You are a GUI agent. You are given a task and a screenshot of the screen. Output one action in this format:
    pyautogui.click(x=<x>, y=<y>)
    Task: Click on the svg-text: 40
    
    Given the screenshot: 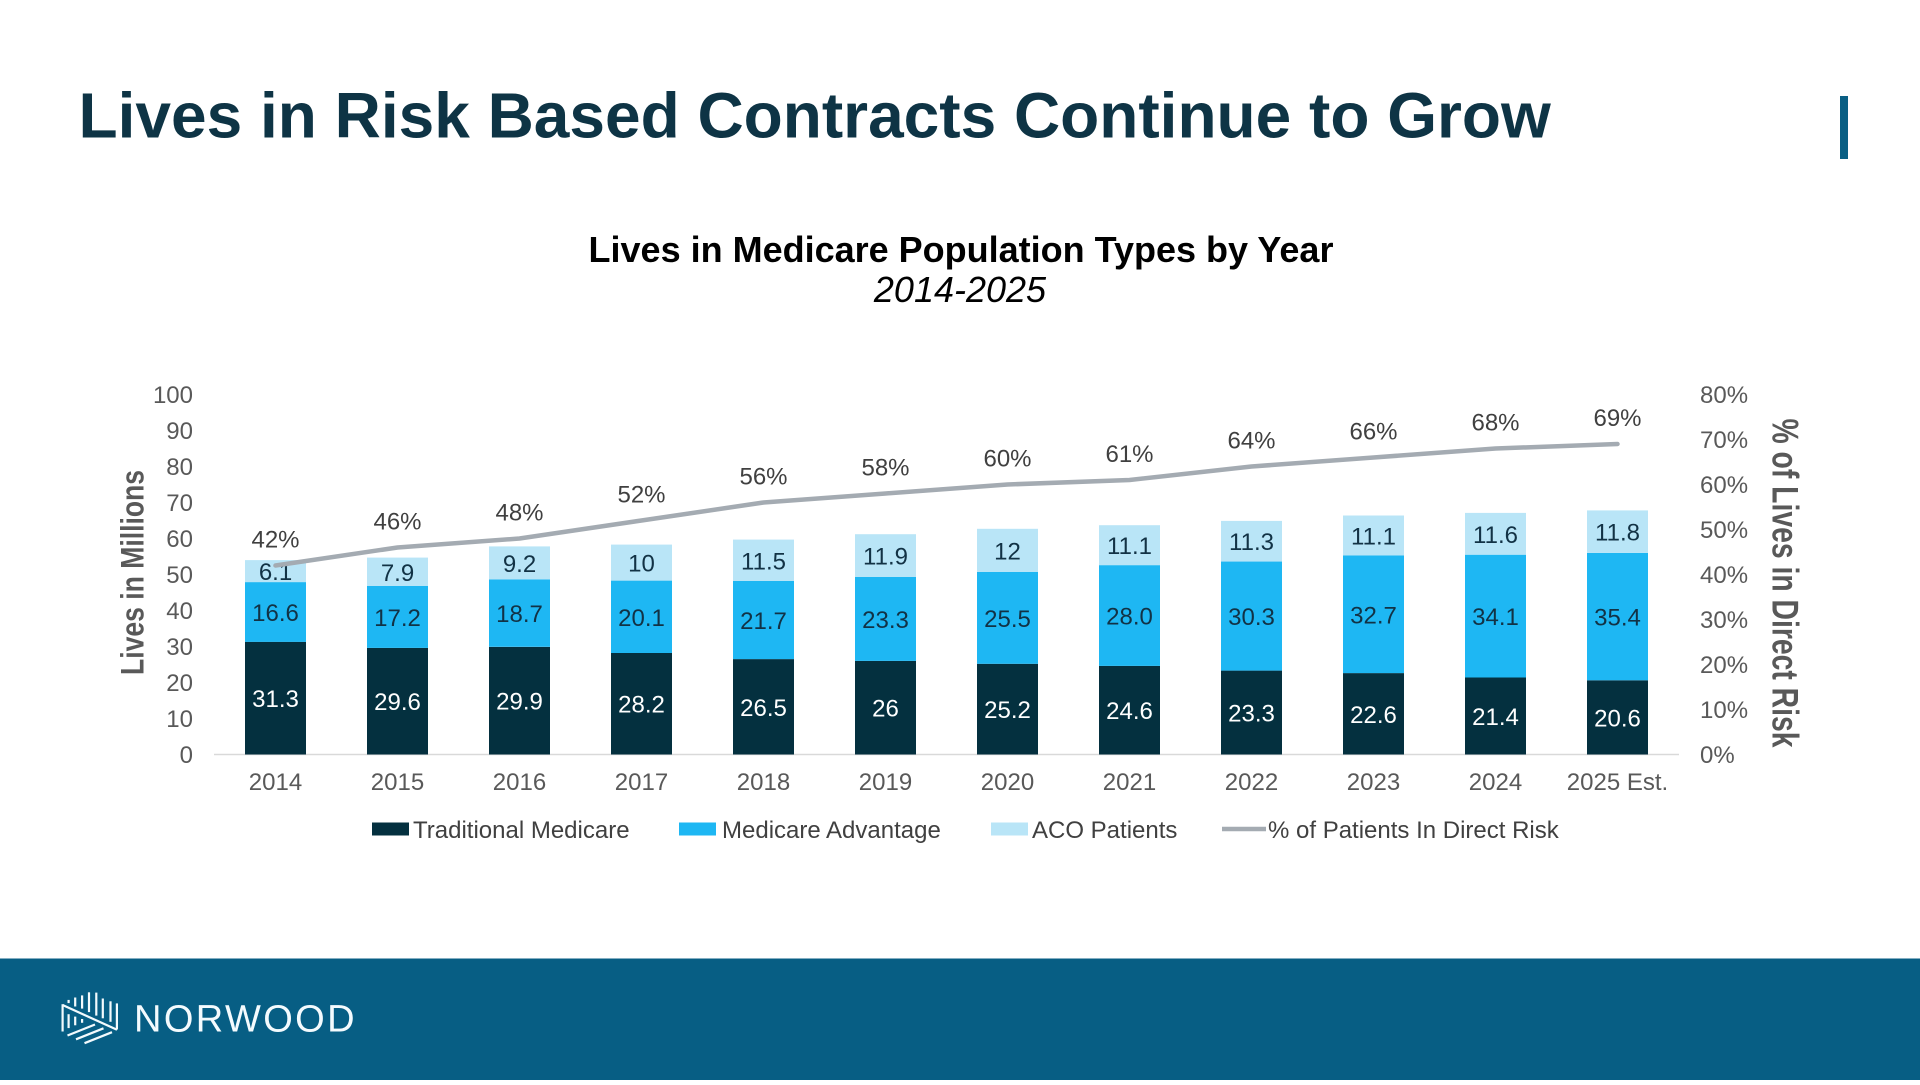 What is the action you would take?
    pyautogui.click(x=179, y=611)
    